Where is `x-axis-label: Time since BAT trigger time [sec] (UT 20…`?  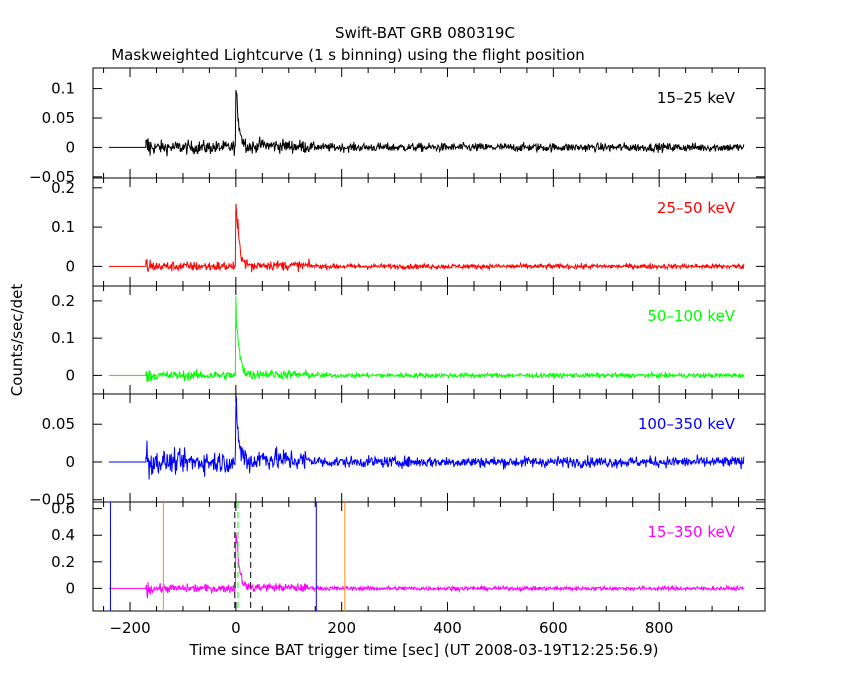
x-axis-label: Time since BAT trigger time [sec] (UT 20… is located at coordinates (424, 650).